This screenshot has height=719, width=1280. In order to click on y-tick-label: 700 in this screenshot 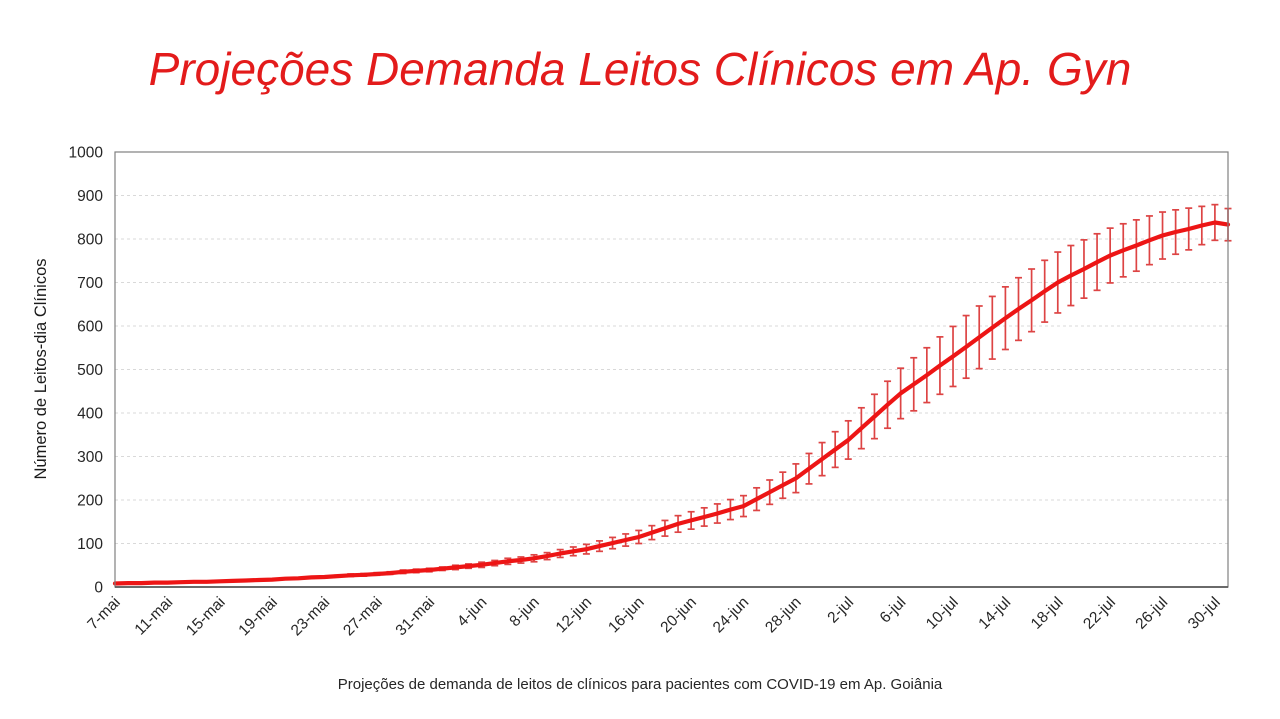, I will do `click(90, 283)`.